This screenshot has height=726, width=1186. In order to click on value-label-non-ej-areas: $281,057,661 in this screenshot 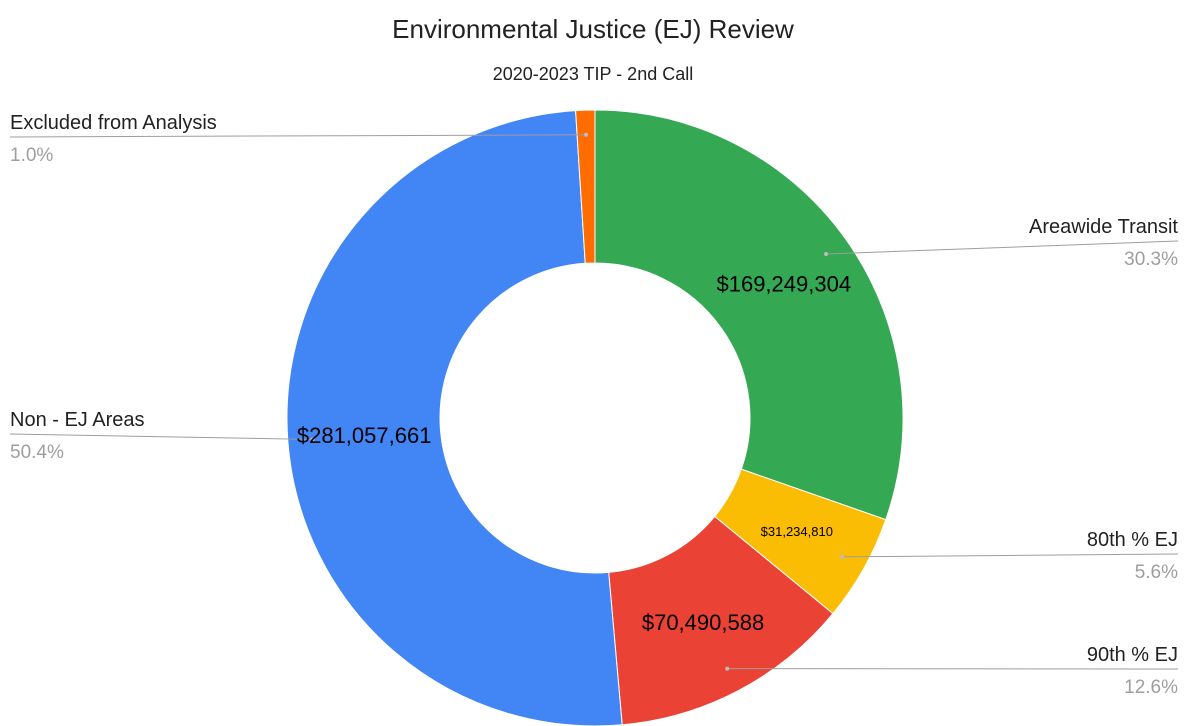, I will do `click(364, 435)`.